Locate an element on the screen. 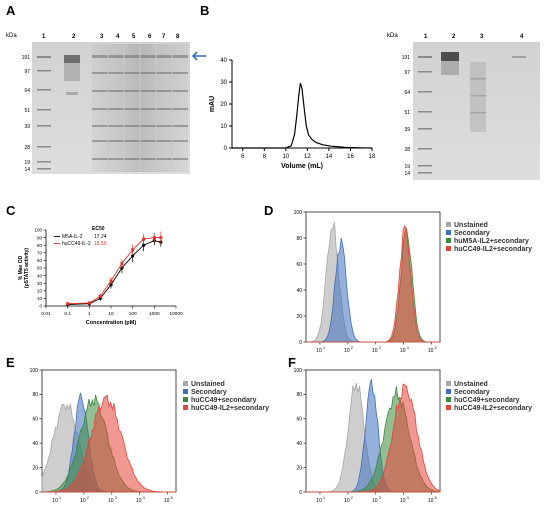 Image resolution: width=550 pixels, height=513 pixels. legend-ec50-c-1: 18.59 is located at coordinates (100, 244).